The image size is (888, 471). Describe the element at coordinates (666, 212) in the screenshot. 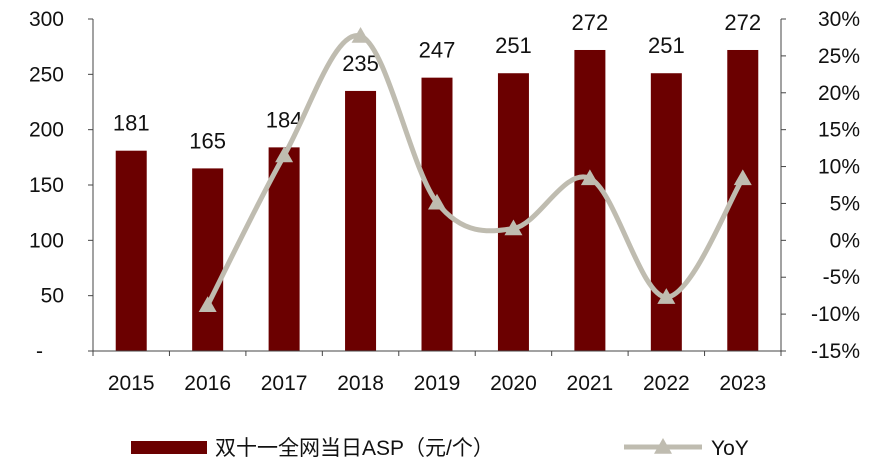

I see `bar-2022` at that location.